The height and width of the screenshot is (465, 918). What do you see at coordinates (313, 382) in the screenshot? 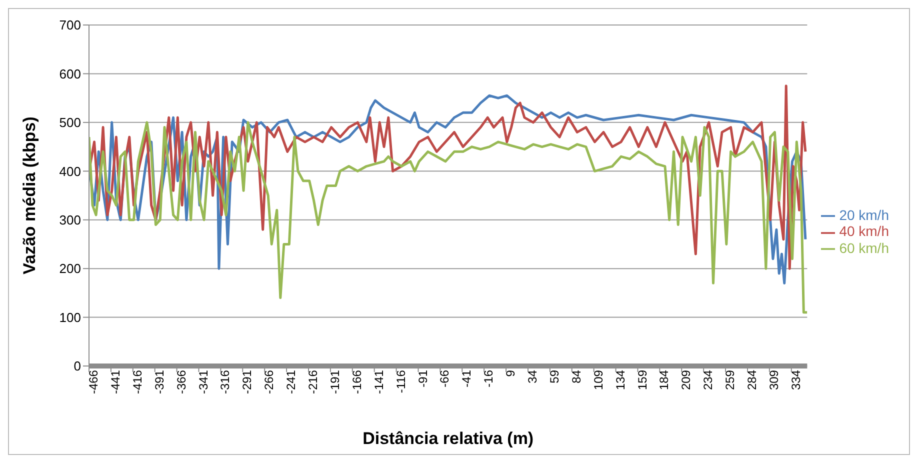
I see `x-tick-label: -216` at bounding box center [313, 382].